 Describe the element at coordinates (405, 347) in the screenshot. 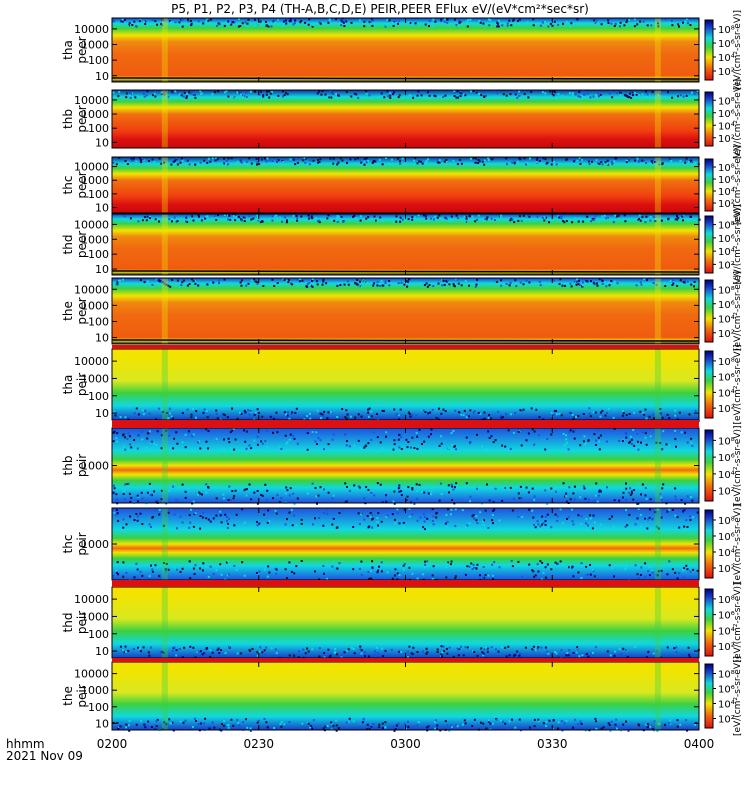

I see `panel-separator-strip` at that location.